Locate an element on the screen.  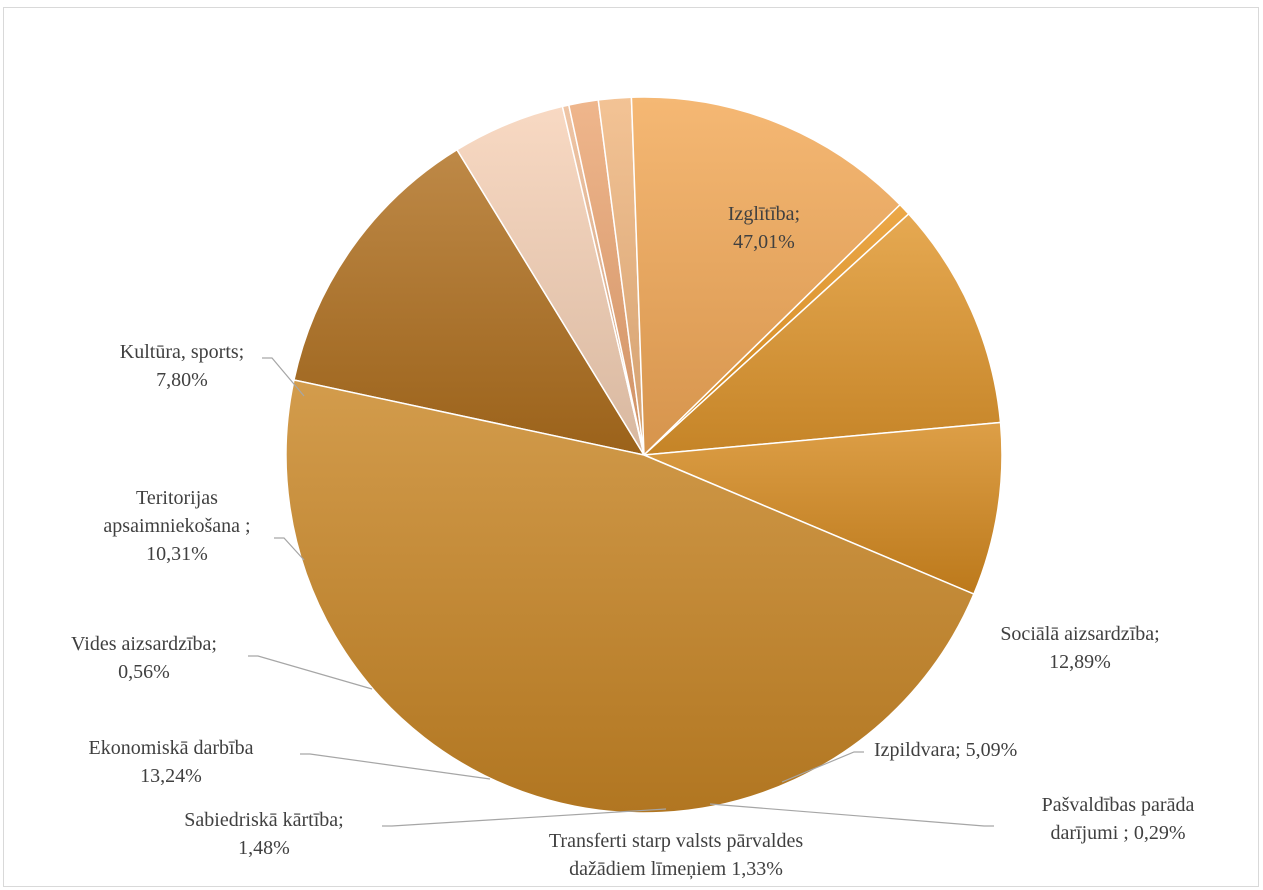
data-label-line: Teritorijas is located at coordinates (177, 498).